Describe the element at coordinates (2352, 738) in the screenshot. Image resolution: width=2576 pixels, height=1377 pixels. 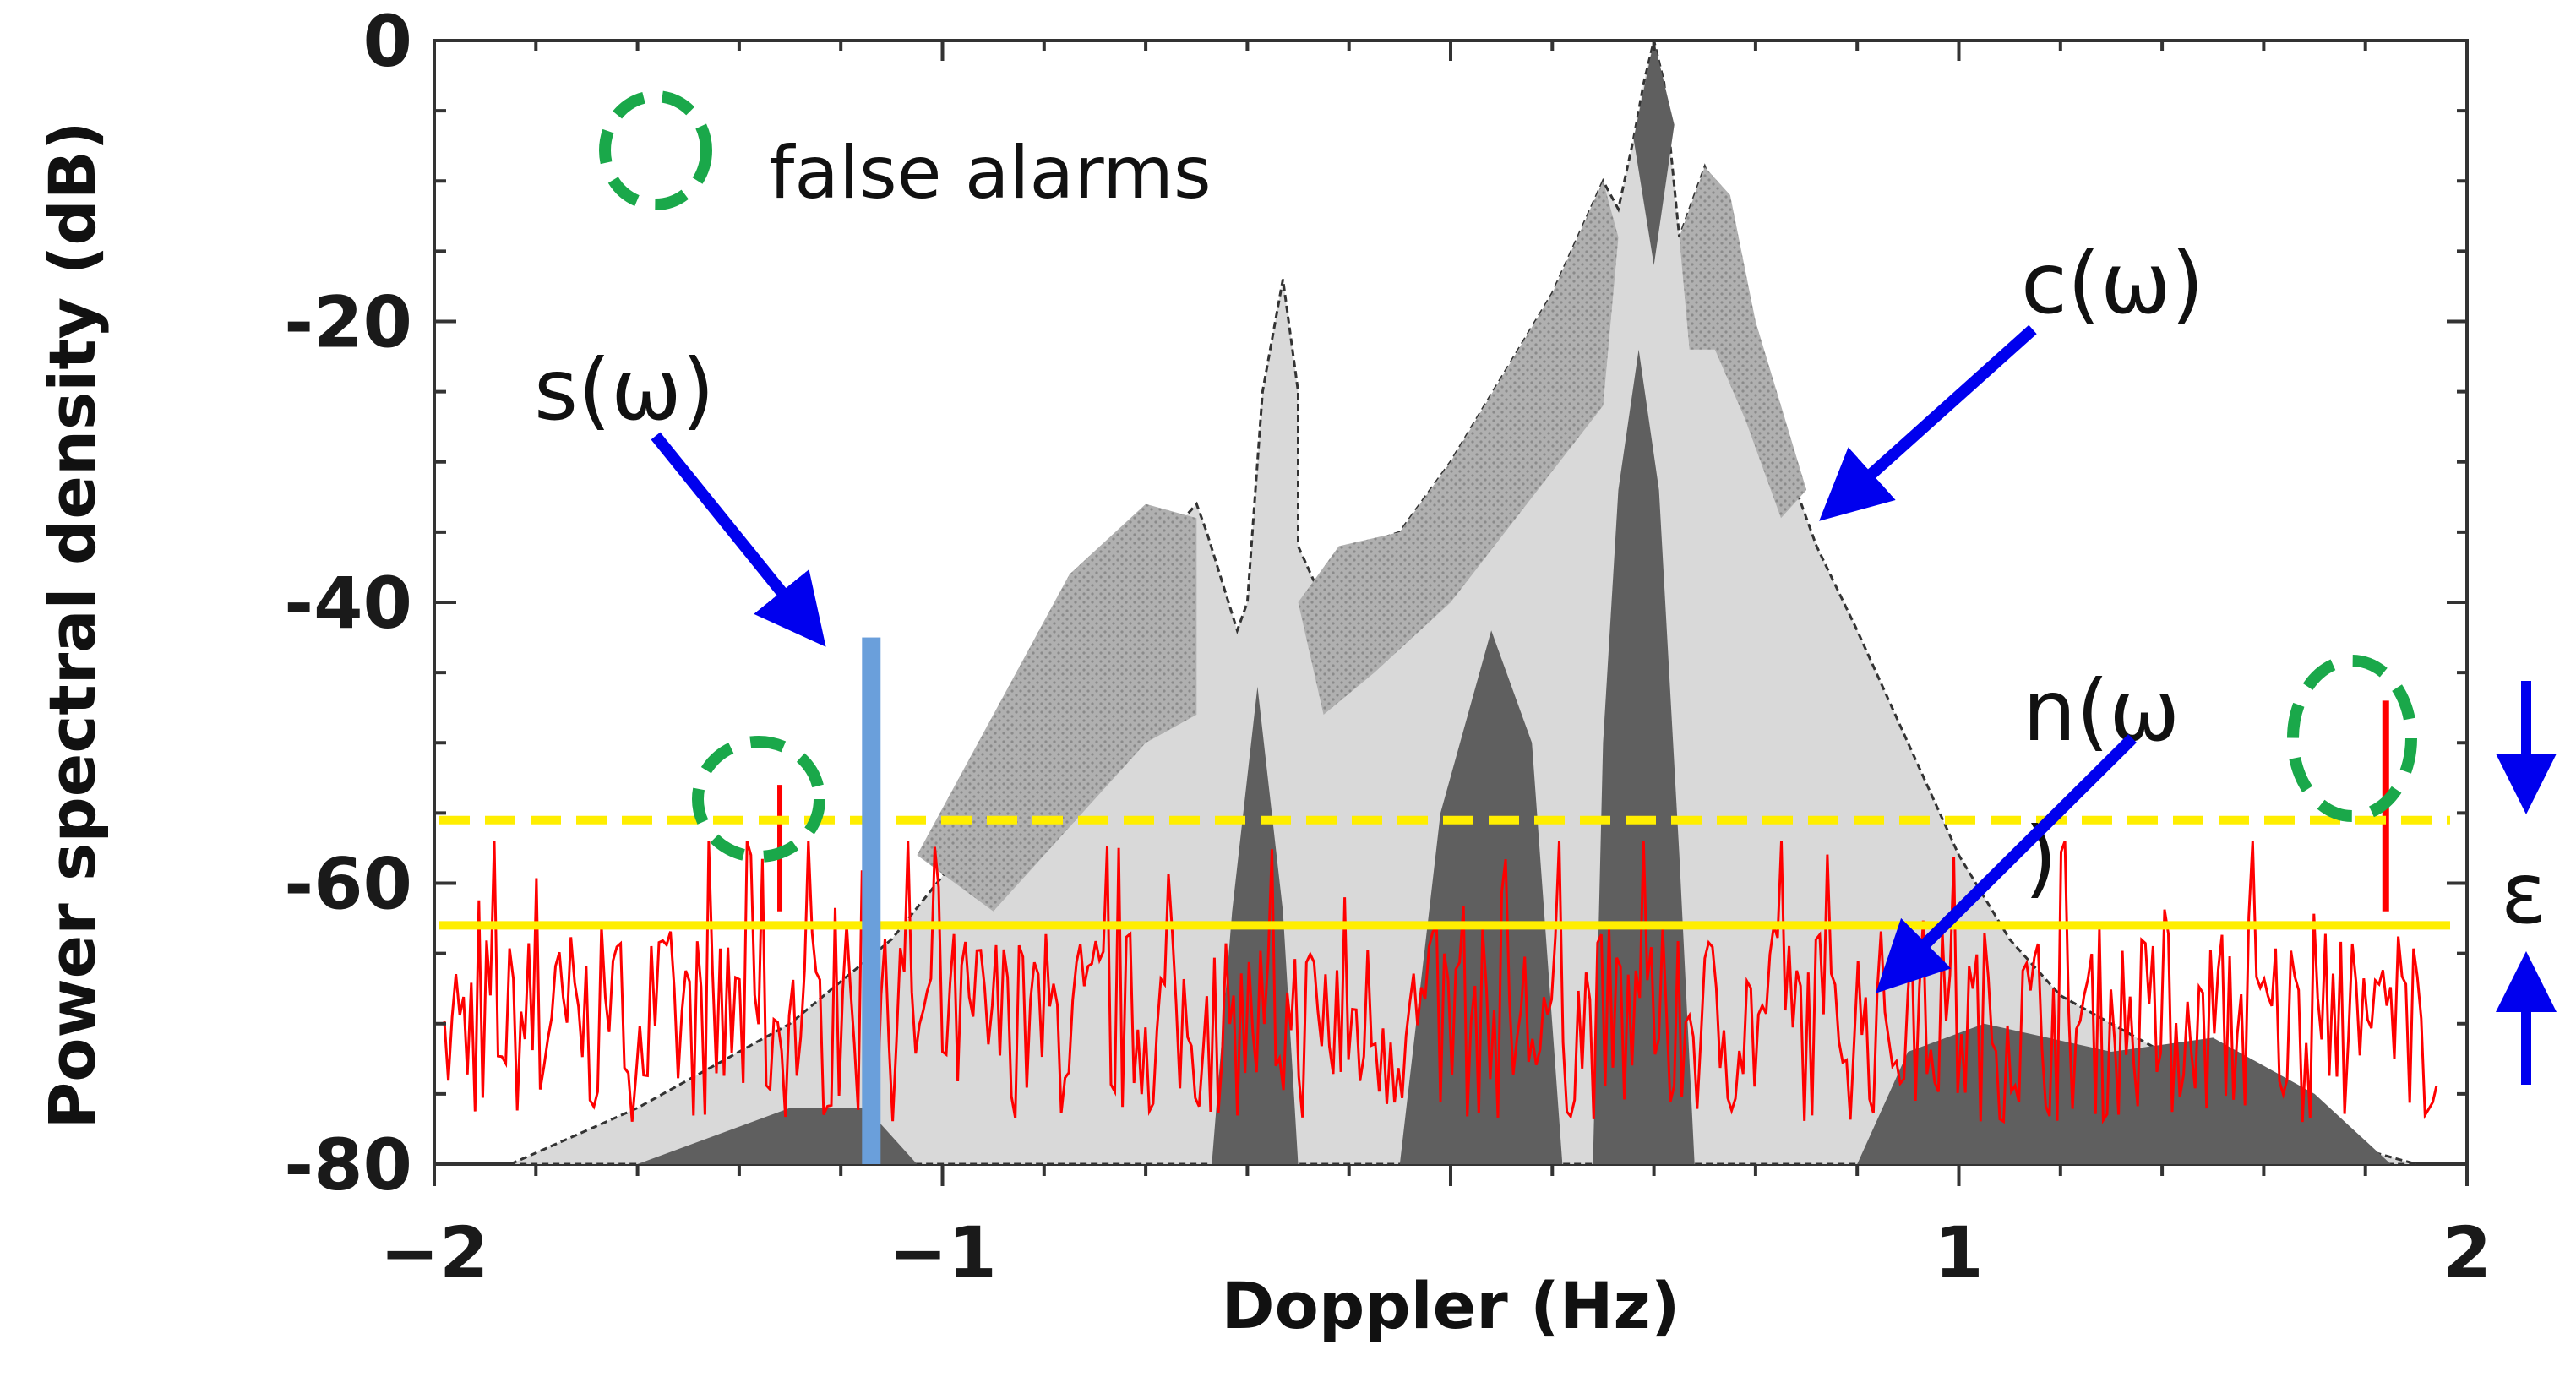
I see `false-alarm-ring-right` at that location.